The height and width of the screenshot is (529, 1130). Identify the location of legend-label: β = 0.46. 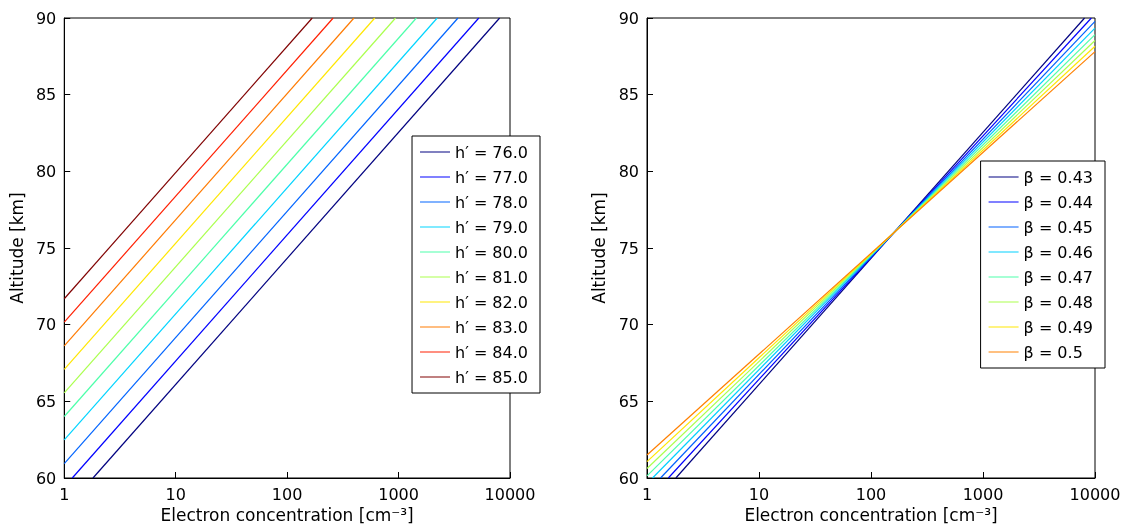
(1058, 252).